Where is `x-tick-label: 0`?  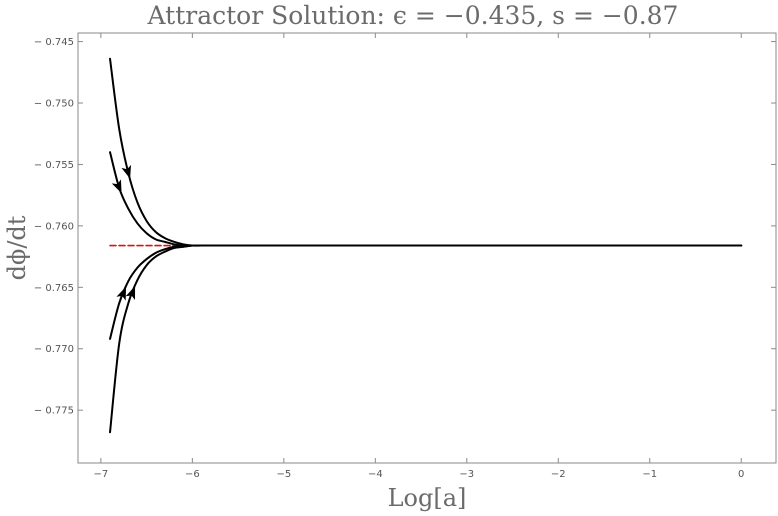 x-tick-label: 0 is located at coordinates (741, 474).